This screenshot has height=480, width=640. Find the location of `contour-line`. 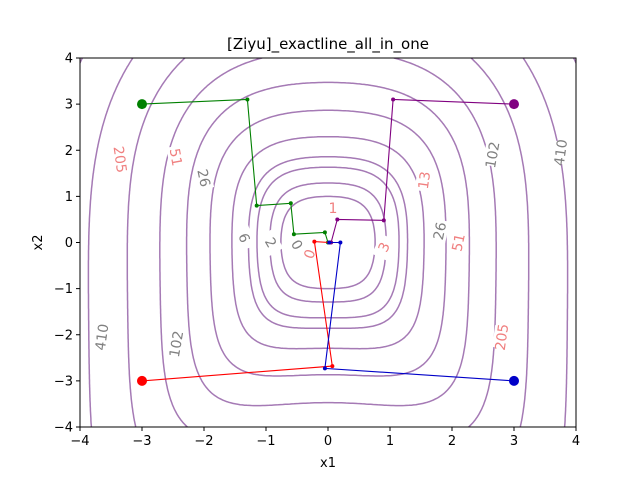

contour-line is located at coordinates (328, 242).